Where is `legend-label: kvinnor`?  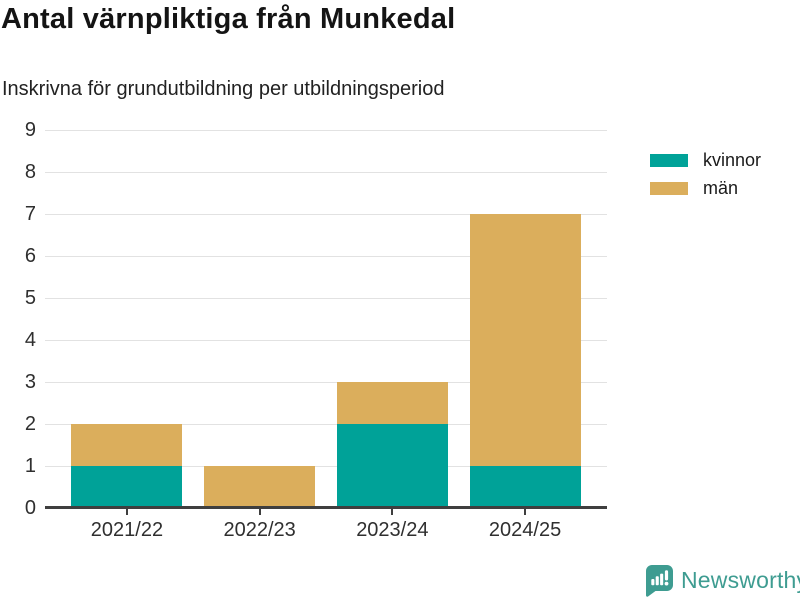
legend-label: kvinnor is located at coordinates (732, 159).